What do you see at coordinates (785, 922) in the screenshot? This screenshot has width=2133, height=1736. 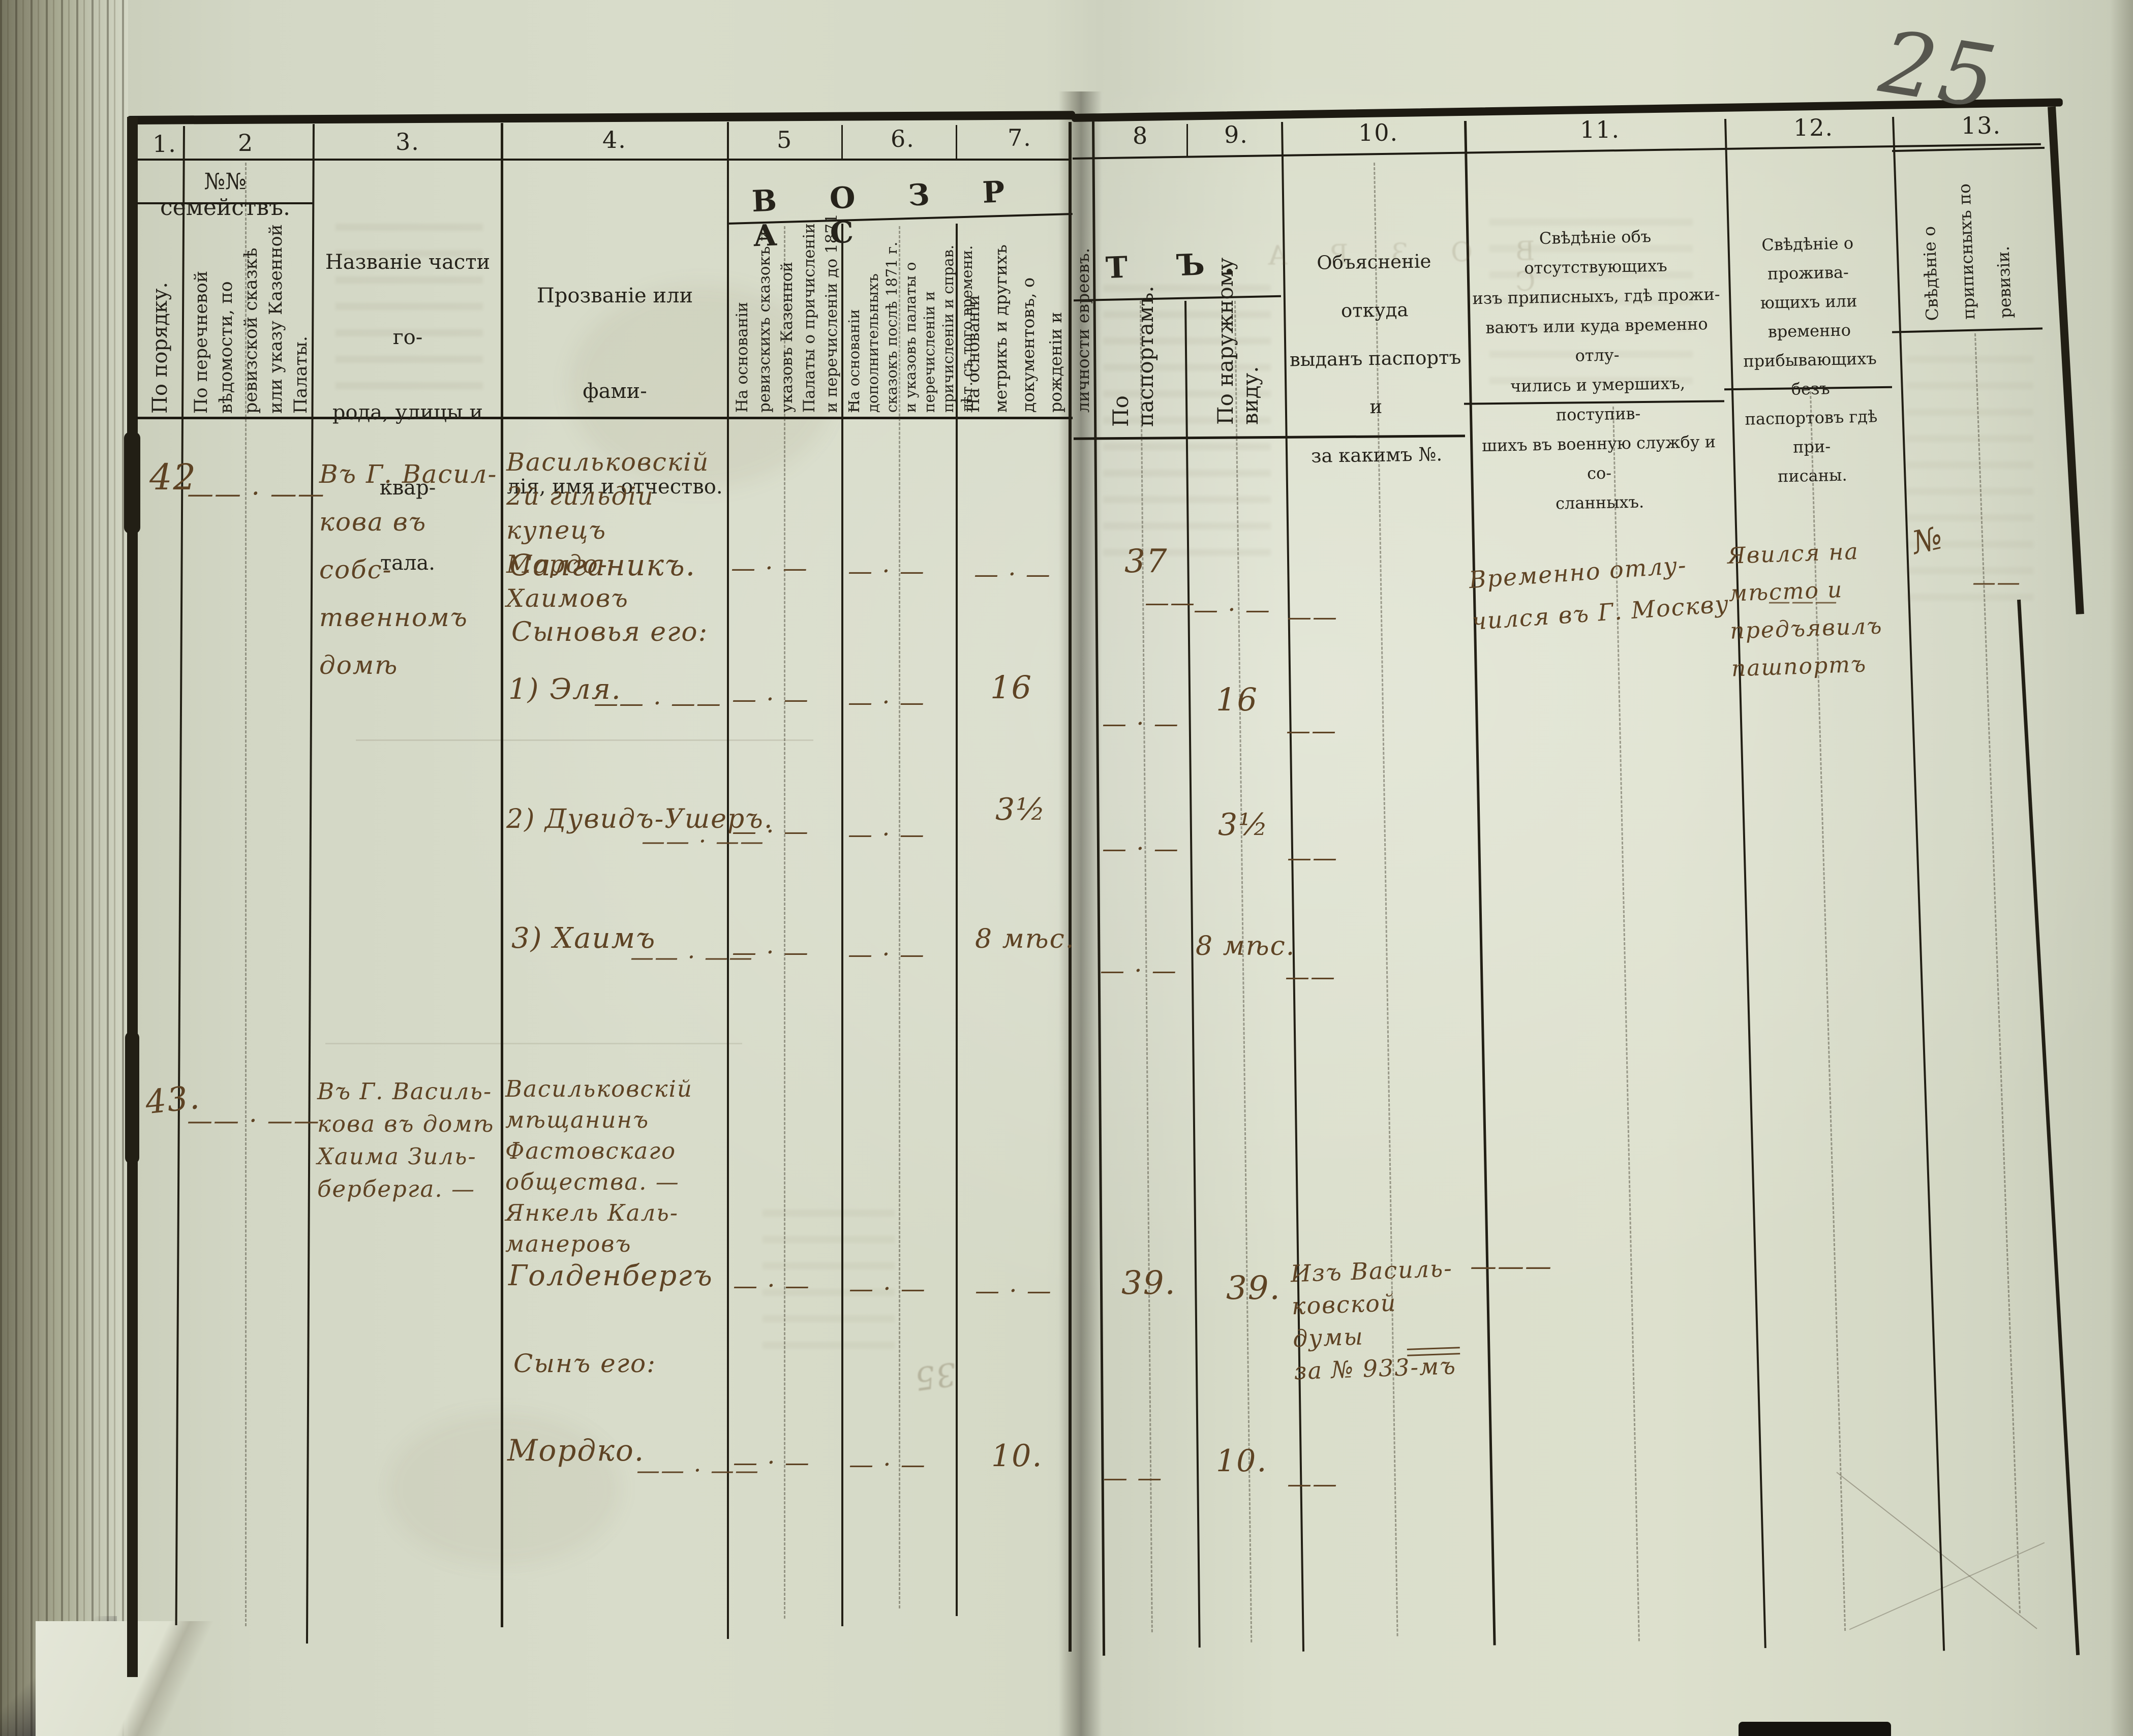 I see `dotted-rule-col5` at bounding box center [785, 922].